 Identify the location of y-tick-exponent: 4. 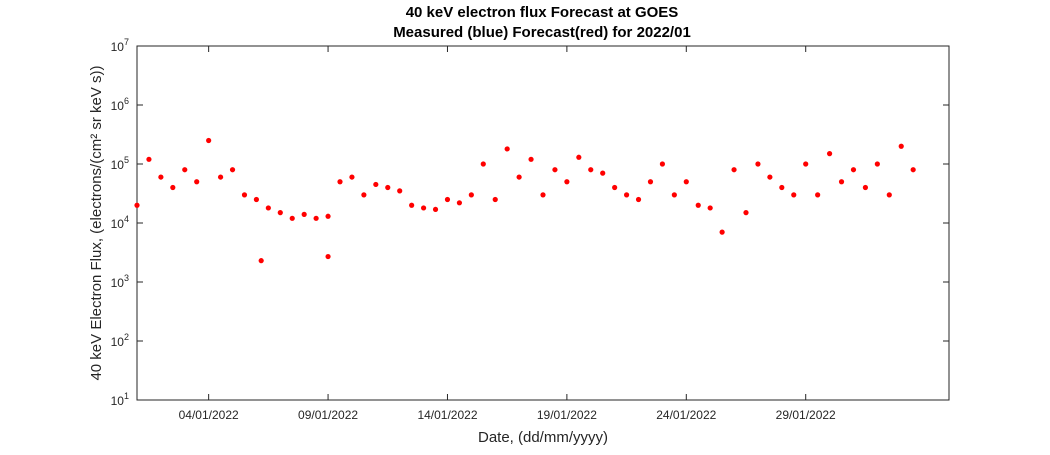
(126, 219).